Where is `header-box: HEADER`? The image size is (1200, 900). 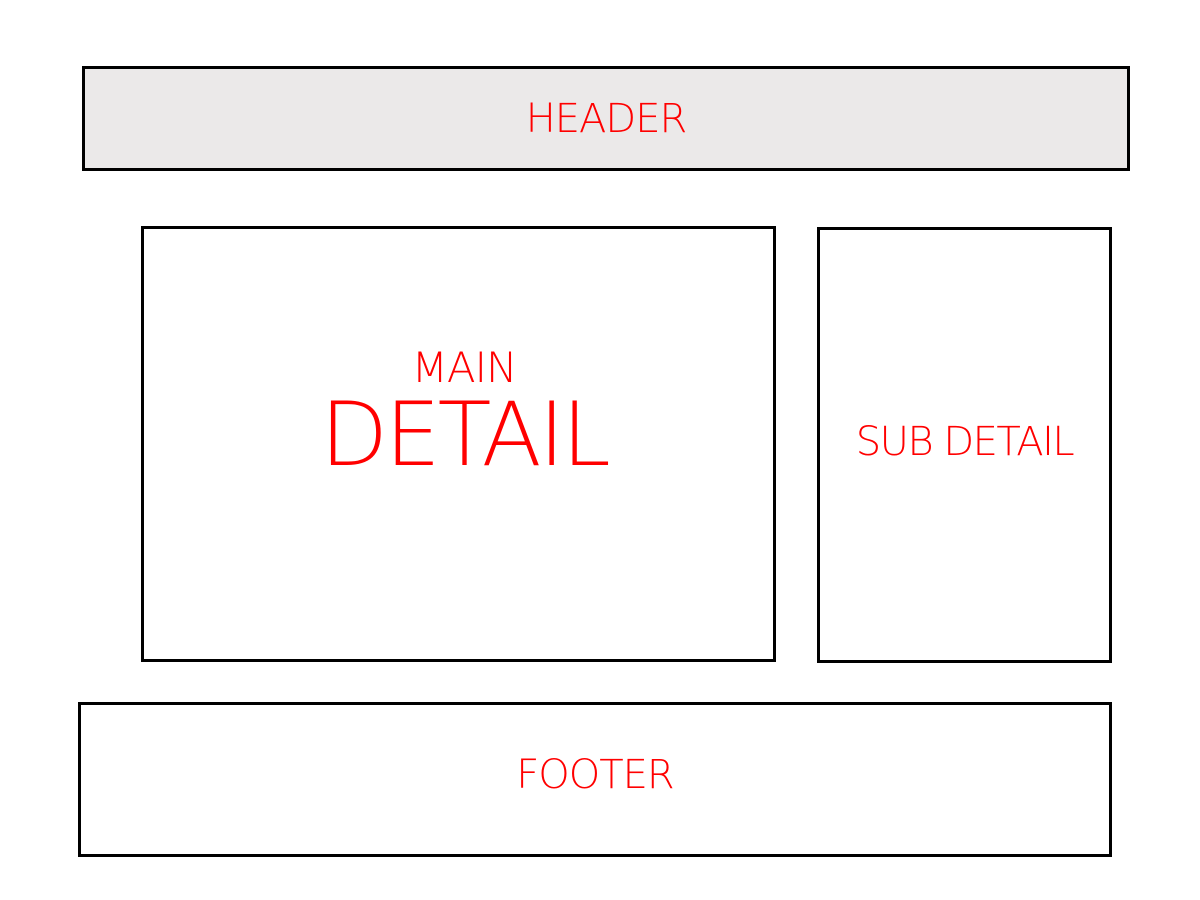
header-box: HEADER is located at coordinates (606, 118).